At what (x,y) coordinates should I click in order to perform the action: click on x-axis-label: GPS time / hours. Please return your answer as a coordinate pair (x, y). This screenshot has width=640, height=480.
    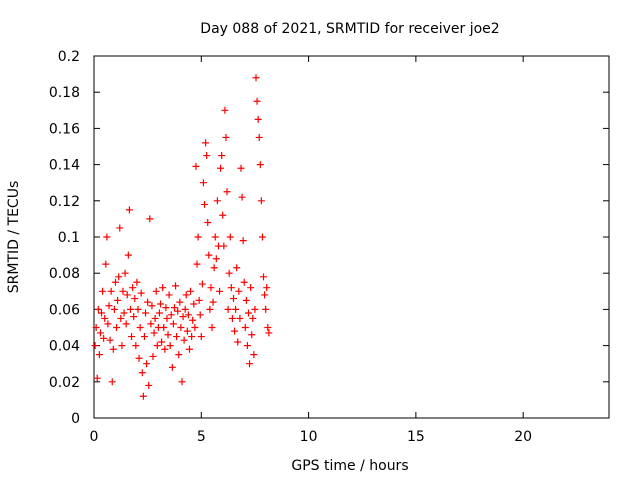
    Looking at the image, I should click on (349, 466).